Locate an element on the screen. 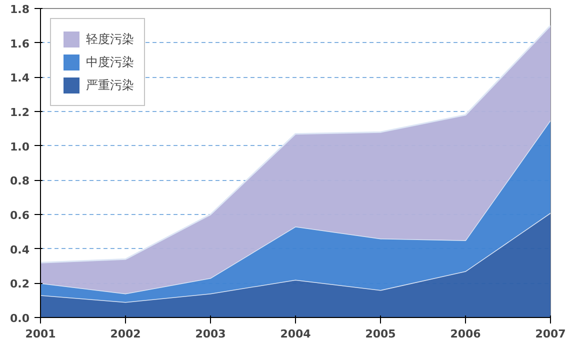 The image size is (578, 347). x-tick-label: 2005 is located at coordinates (380, 334).